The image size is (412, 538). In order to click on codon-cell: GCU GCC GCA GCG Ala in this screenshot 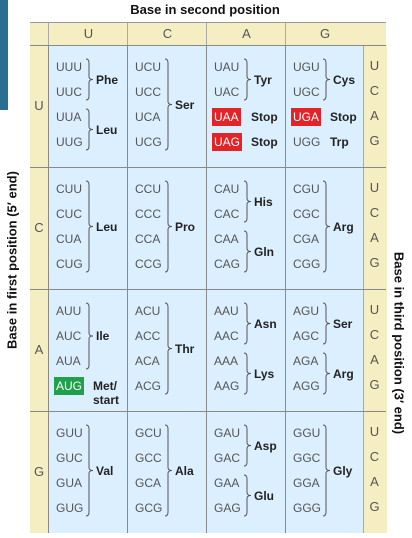, I will do `click(166, 472)`.